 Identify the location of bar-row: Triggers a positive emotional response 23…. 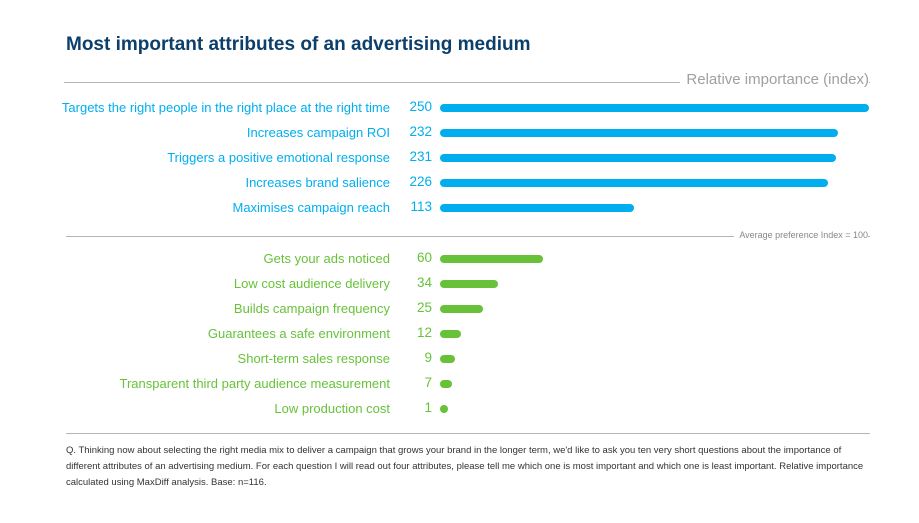
(459, 158).